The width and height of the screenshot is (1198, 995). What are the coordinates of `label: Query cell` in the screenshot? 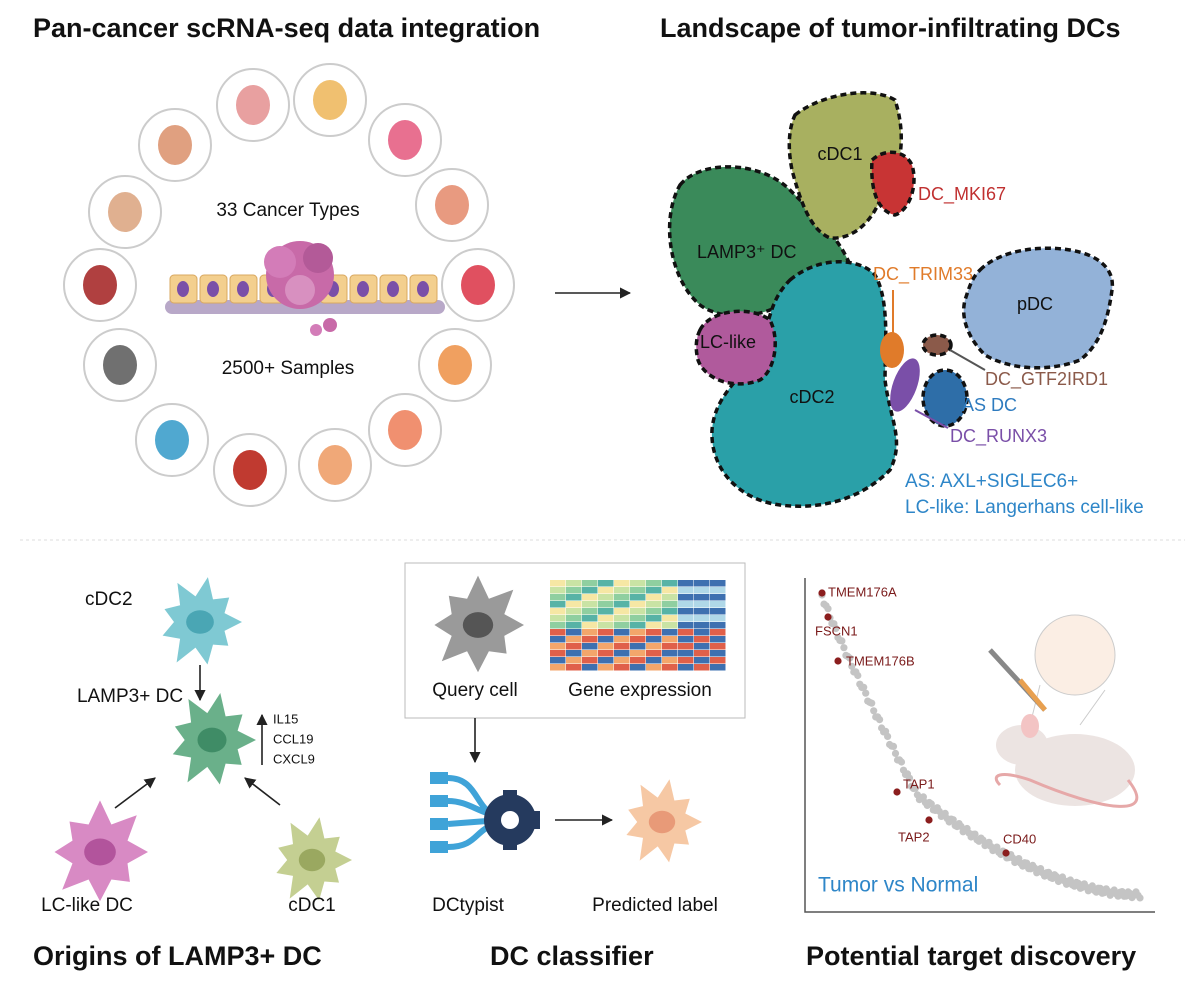 It's located at (475, 690).